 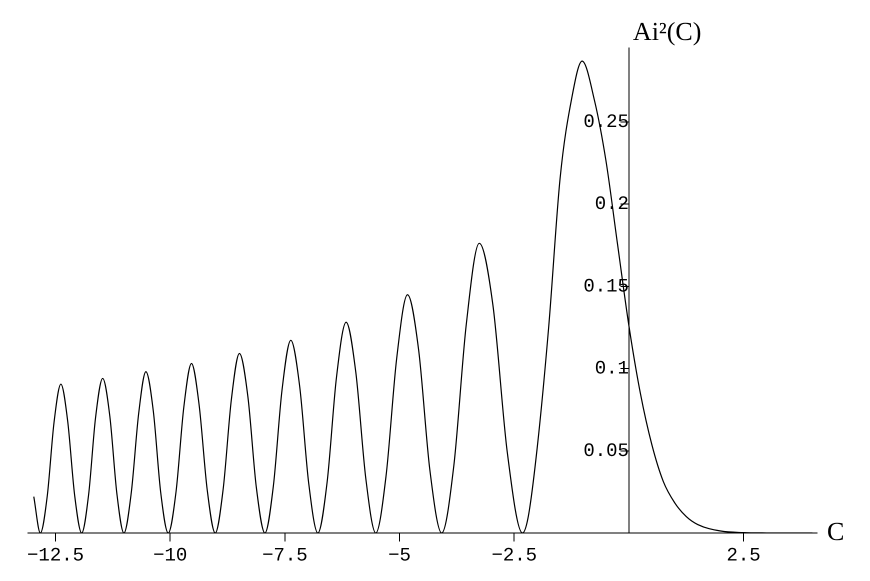 I want to click on x-tick-label: −2.5, so click(x=514, y=555).